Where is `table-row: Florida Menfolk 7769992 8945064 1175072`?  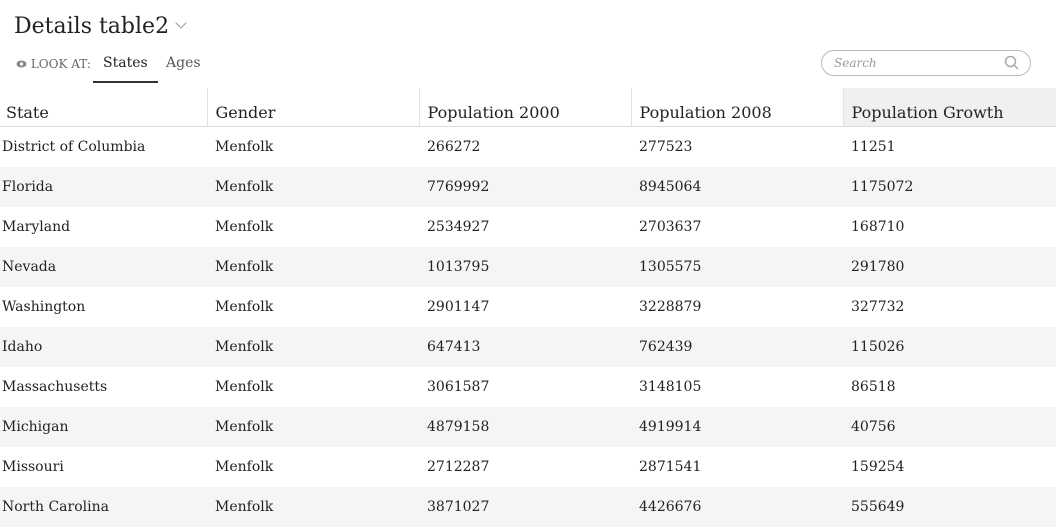 table-row: Florida Menfolk 7769992 8945064 1175072 is located at coordinates (528, 186).